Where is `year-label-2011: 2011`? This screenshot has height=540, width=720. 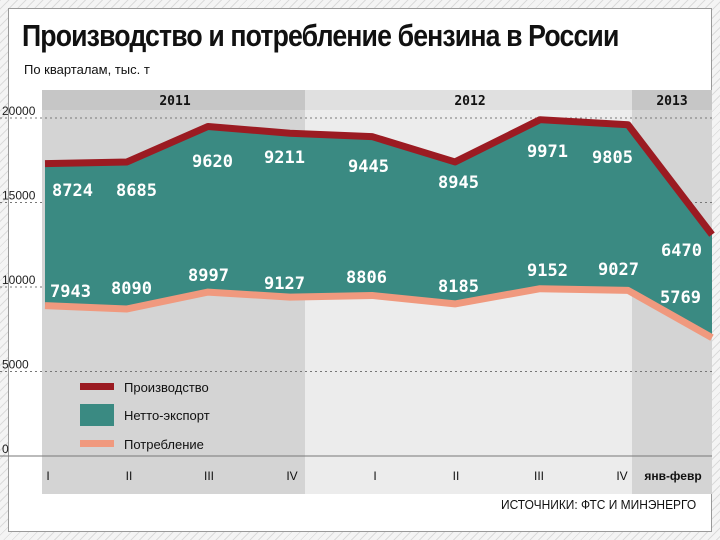
year-label-2011: 2011 is located at coordinates (174, 101).